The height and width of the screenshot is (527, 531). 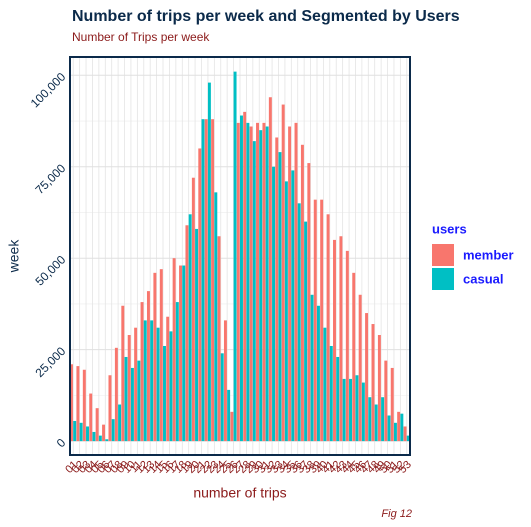 I want to click on legend-title: users, so click(x=449, y=228).